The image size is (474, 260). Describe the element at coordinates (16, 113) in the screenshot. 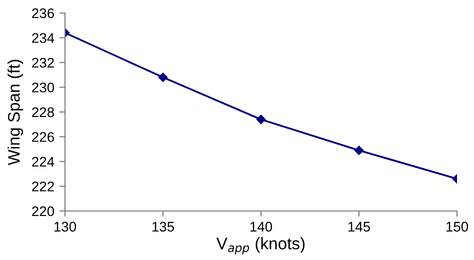

I see `y-axis-title: Wing Span (ft)` at that location.